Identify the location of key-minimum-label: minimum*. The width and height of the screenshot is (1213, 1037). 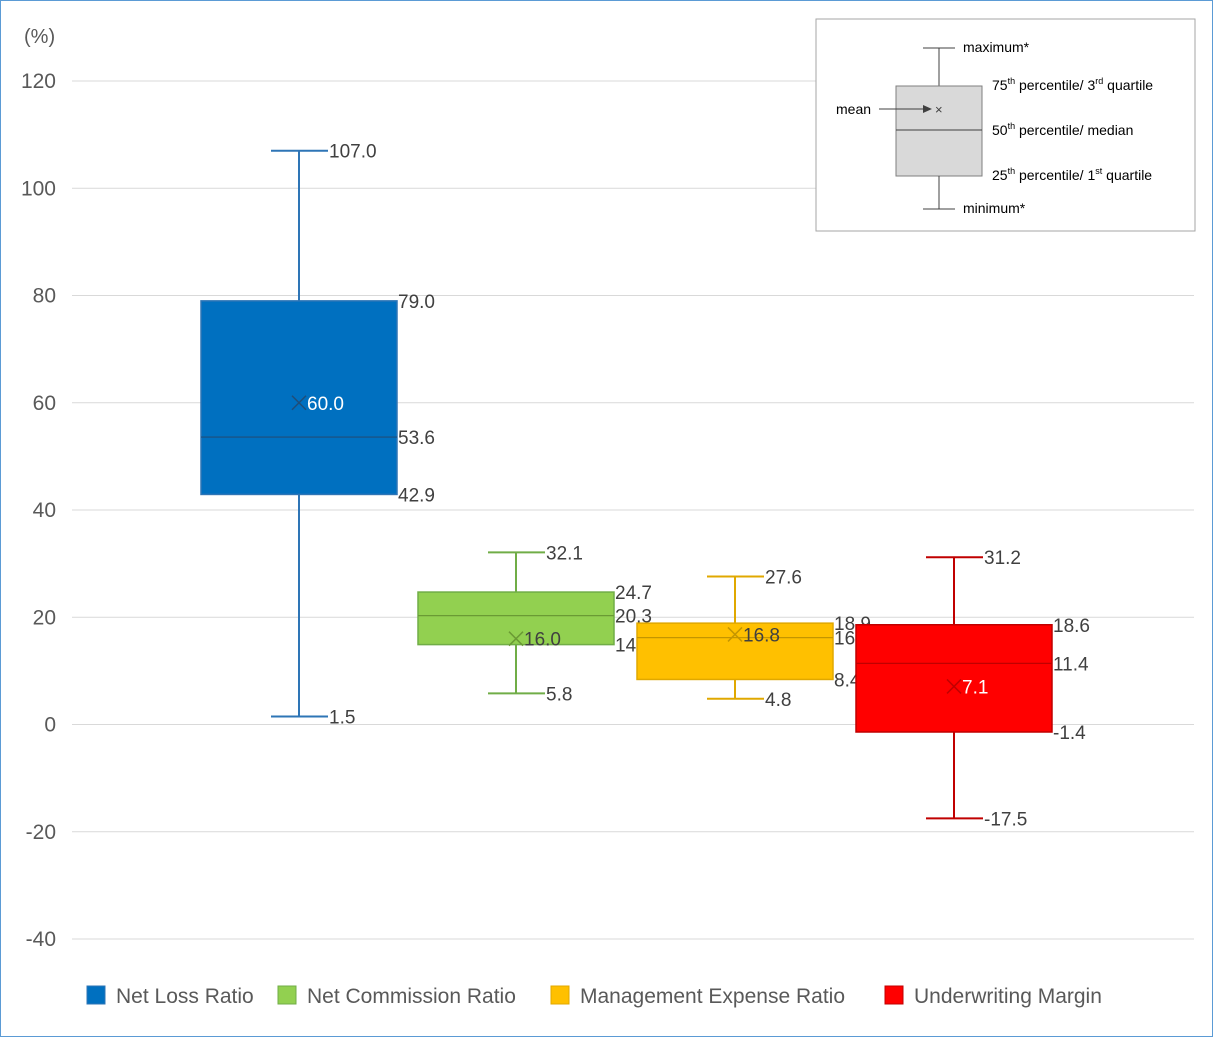
(994, 208).